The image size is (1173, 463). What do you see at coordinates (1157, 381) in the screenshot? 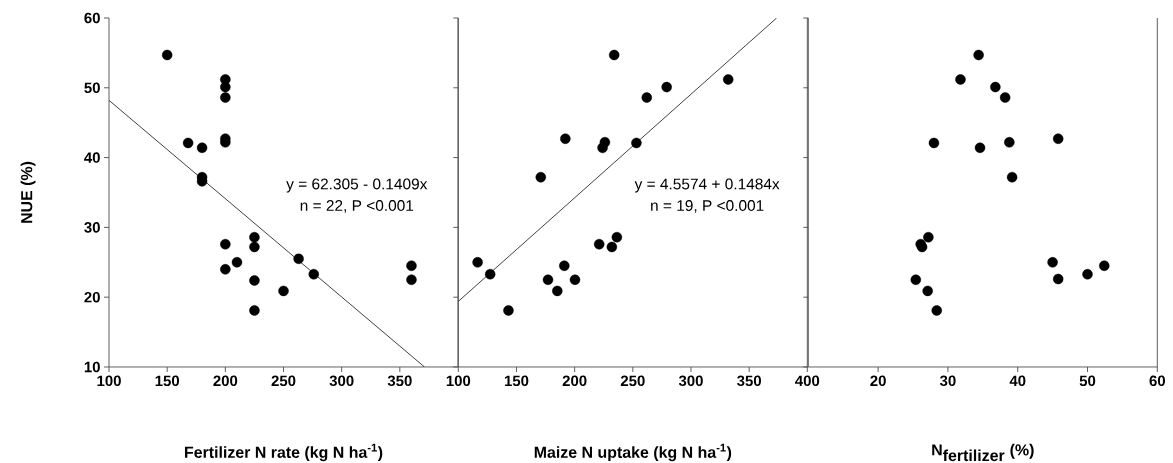
I see `x-tick-label: 60` at bounding box center [1157, 381].